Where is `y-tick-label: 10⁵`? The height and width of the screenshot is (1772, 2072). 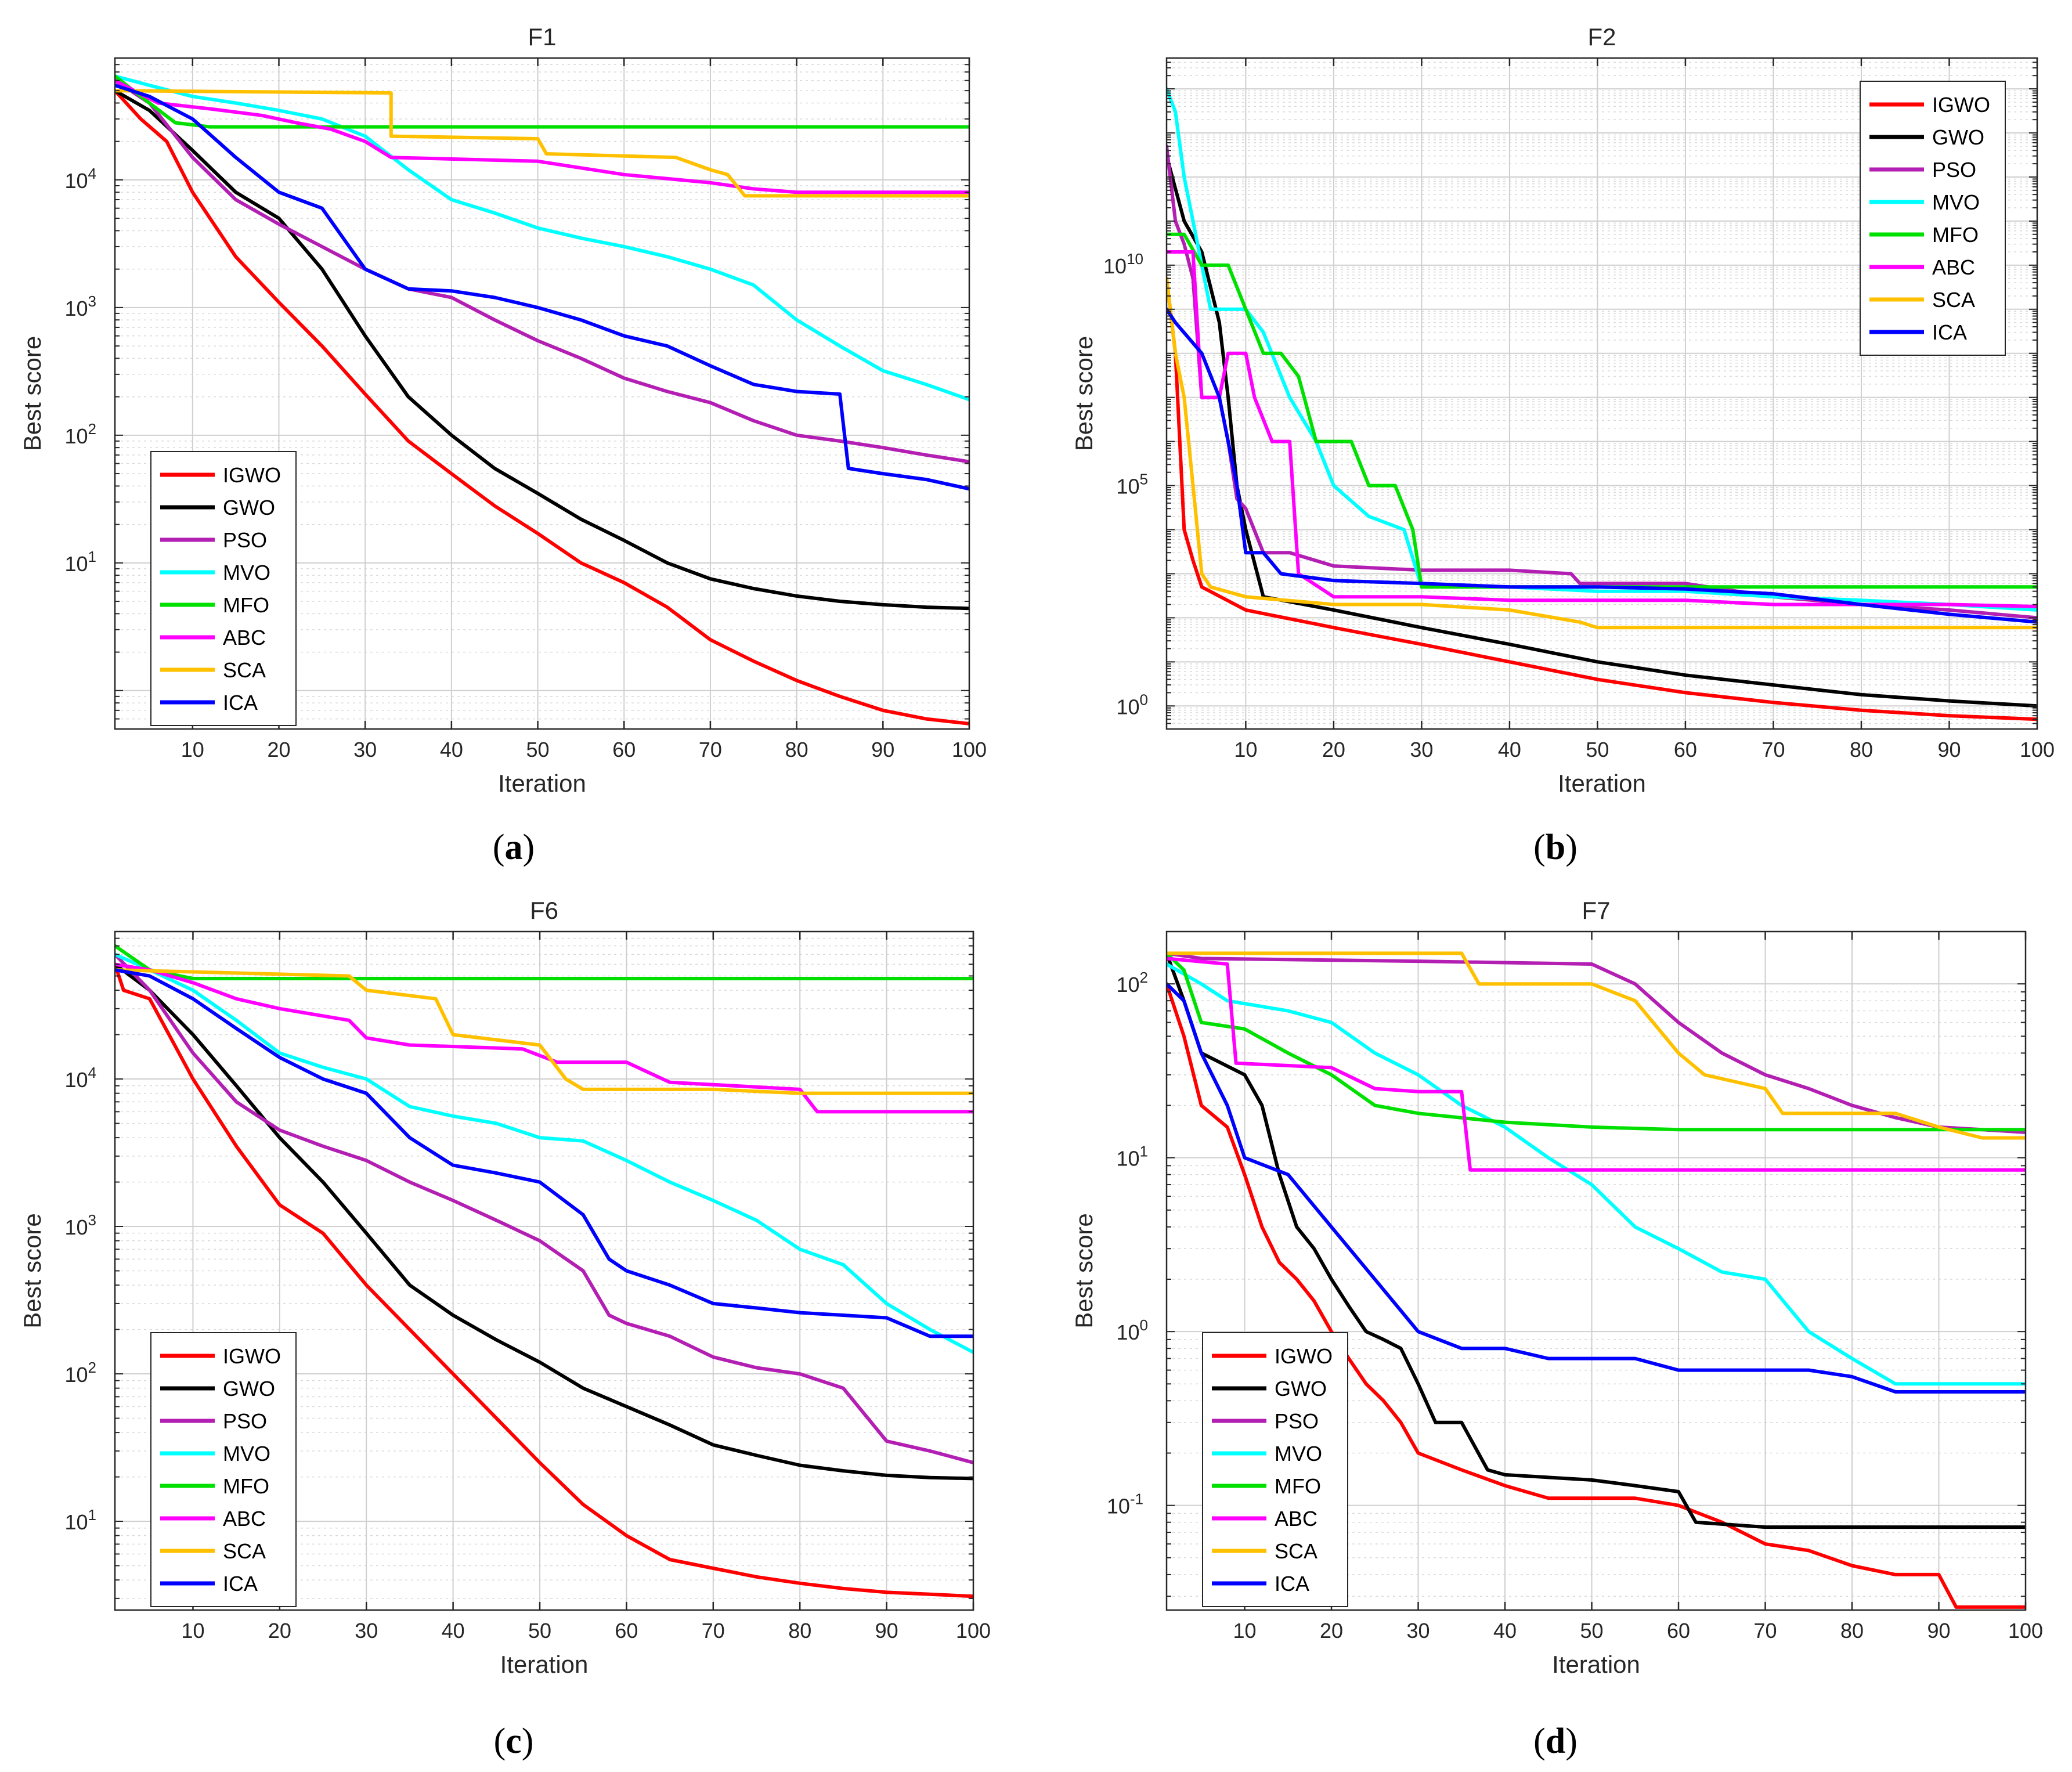 y-tick-label: 10⁵ is located at coordinates (1132, 485).